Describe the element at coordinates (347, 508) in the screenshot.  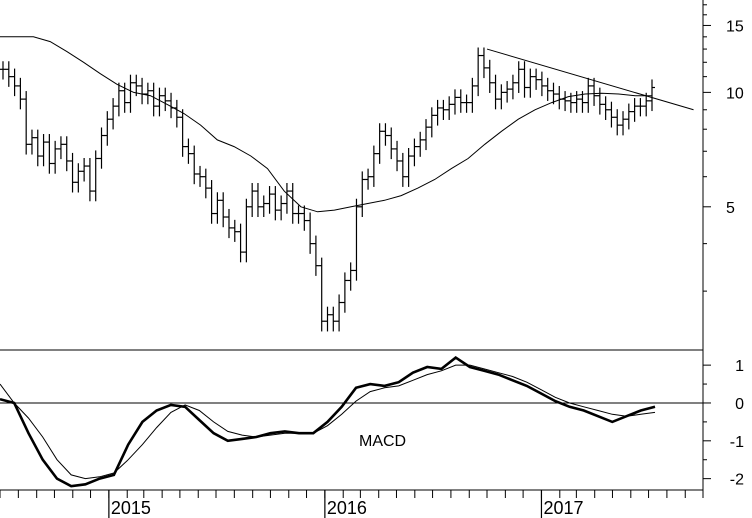
I see `x-tick-label: 2016` at that location.